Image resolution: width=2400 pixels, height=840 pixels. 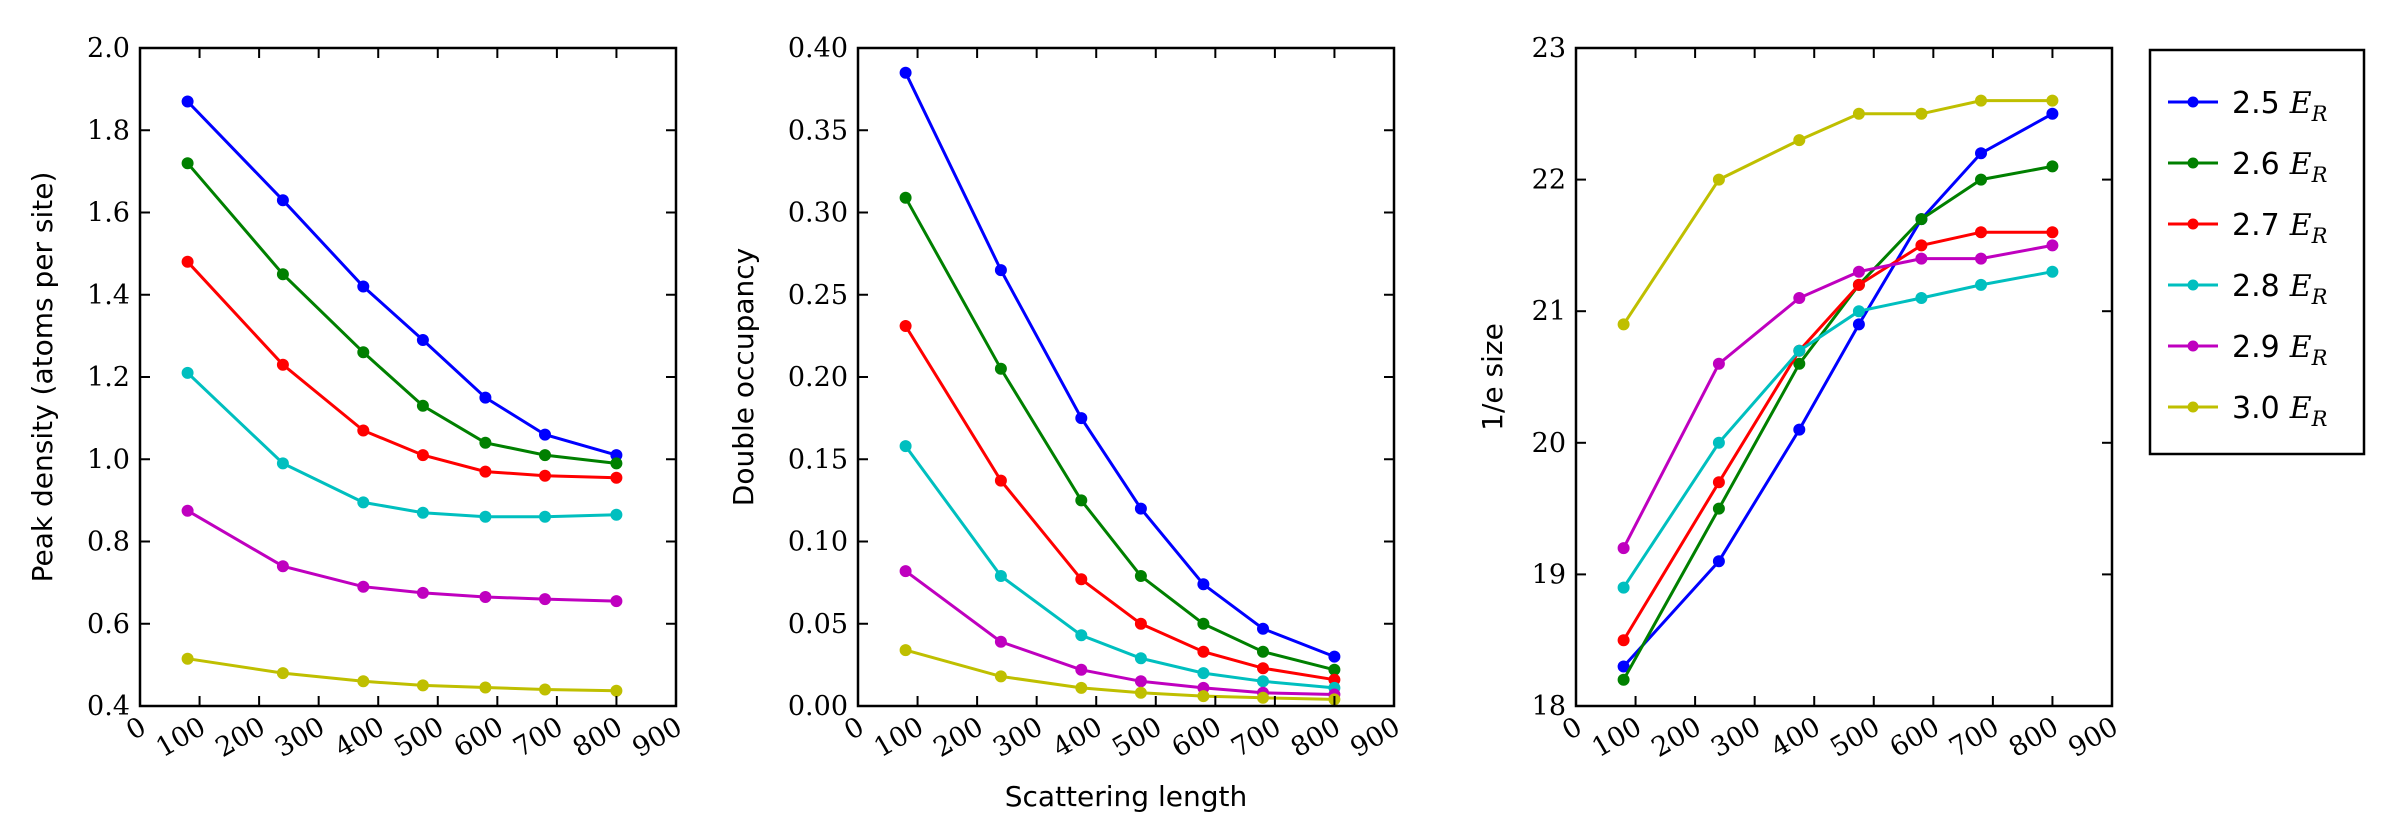 I want to click on x-axis-label: Scattering length, so click(x=1126, y=796).